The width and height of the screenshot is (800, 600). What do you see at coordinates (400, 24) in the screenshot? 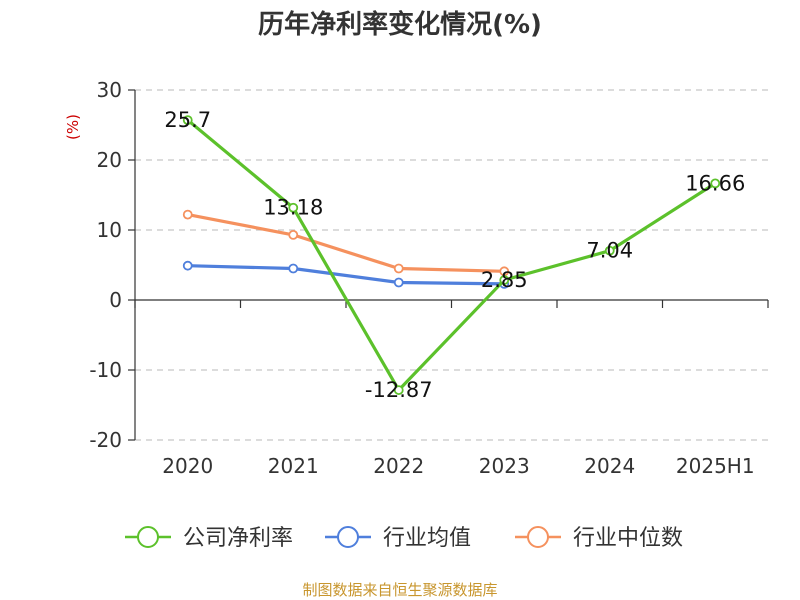
I see `chart-title: 历年净利率变化情况(%)` at bounding box center [400, 24].